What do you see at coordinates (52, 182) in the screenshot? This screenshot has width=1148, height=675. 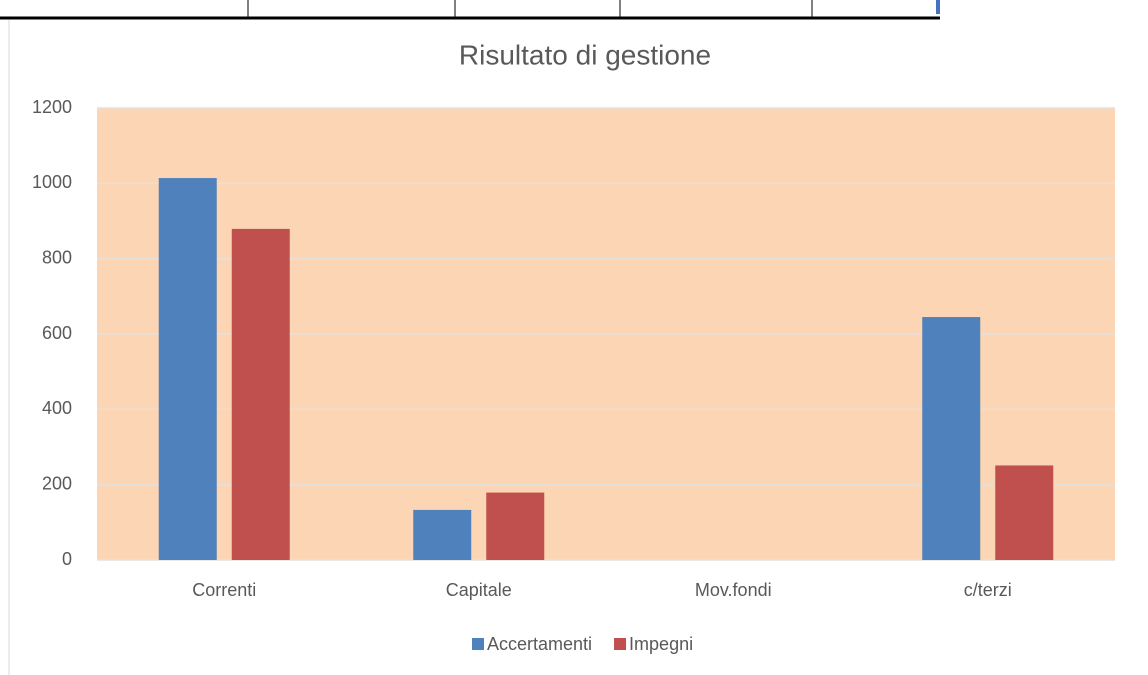 I see `y-tick-label: 1000` at bounding box center [52, 182].